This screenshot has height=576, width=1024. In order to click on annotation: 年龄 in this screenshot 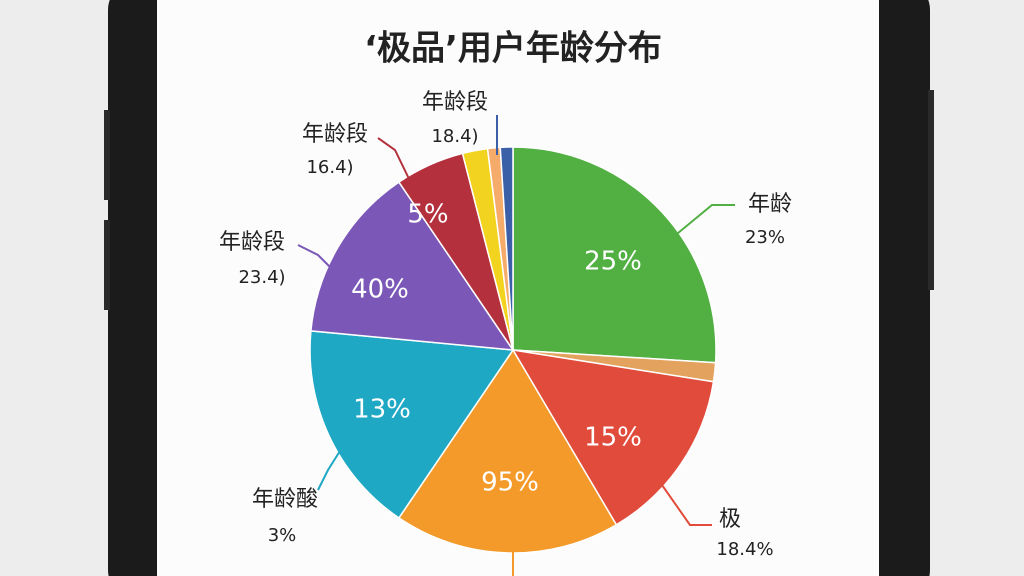, I will do `click(770, 204)`.